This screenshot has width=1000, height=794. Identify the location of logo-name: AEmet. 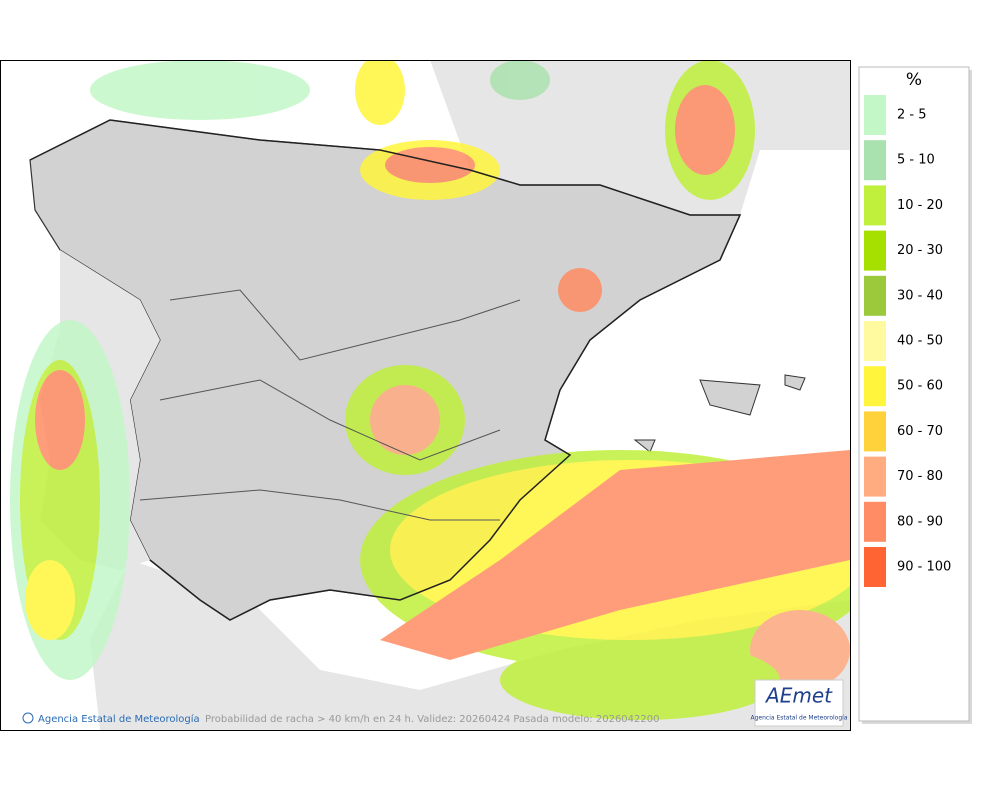
(798, 696).